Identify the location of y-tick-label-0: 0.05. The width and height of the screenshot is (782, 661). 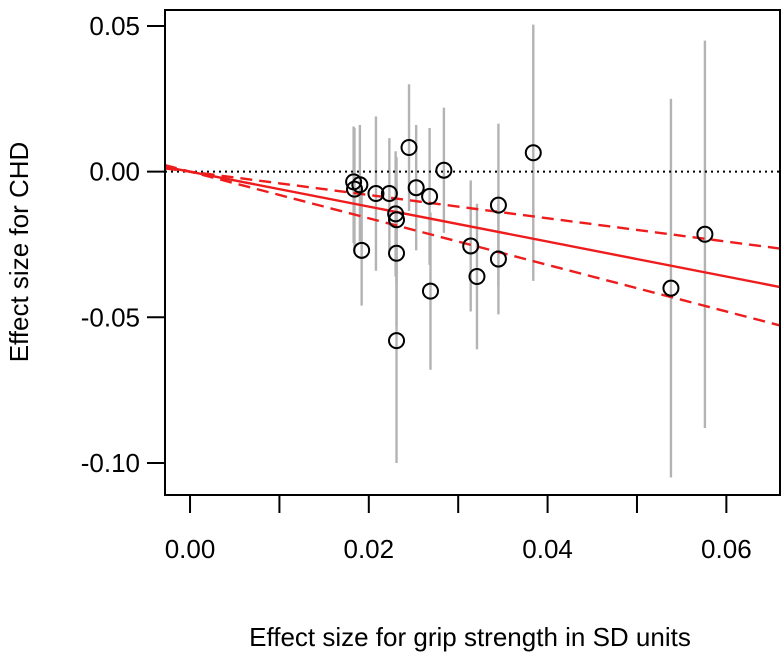
(114, 26).